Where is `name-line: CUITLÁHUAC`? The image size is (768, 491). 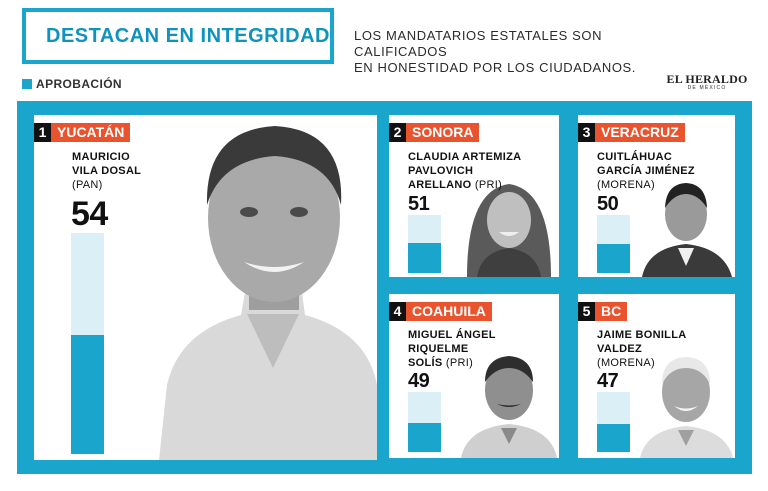
name-line: CUITLÁHUAC is located at coordinates (635, 157).